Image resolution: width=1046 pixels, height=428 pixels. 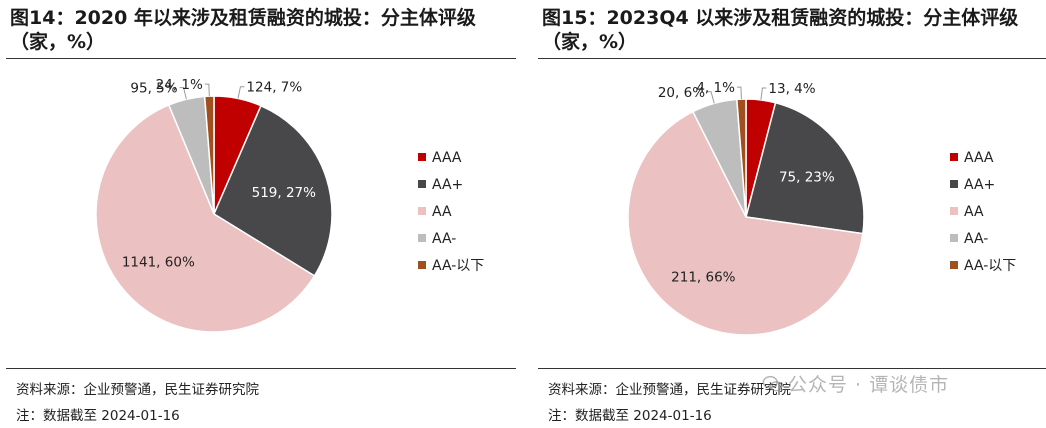 What do you see at coordinates (681, 93) in the screenshot?
I see `data-label: 20, 6%` at bounding box center [681, 93].